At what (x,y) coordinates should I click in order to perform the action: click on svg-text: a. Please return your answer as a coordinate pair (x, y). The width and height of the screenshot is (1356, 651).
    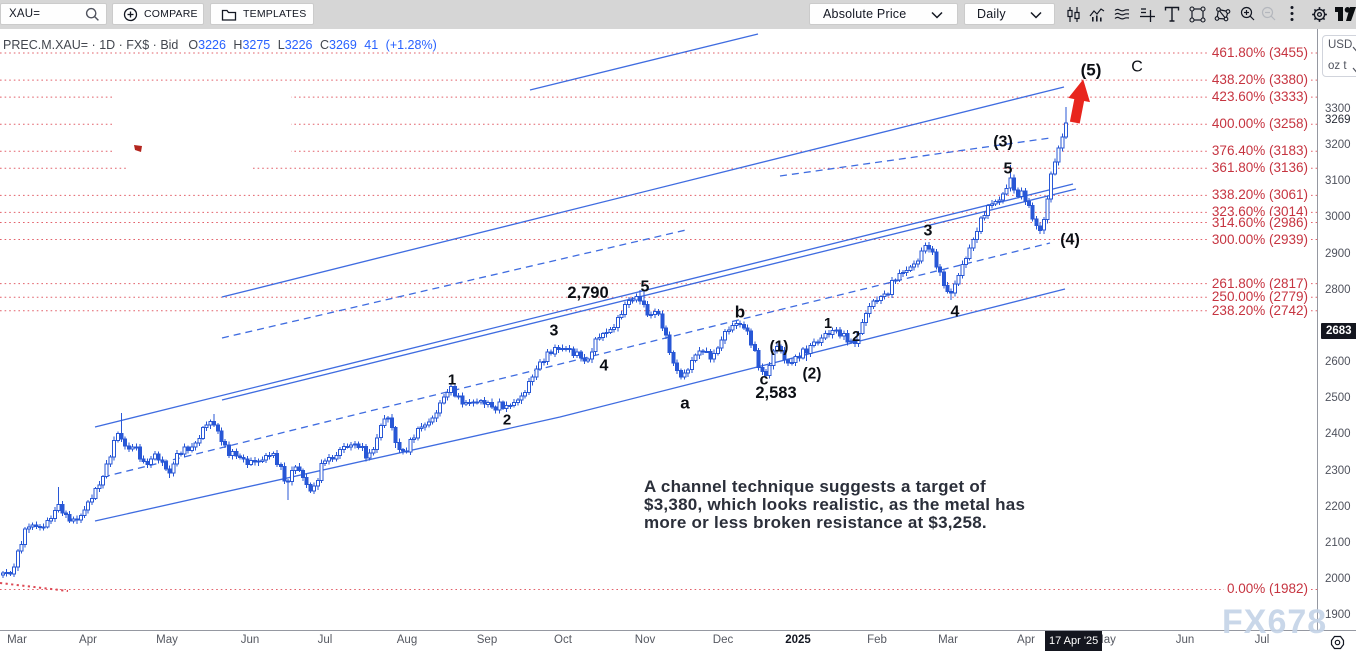
    Looking at the image, I should click on (685, 403).